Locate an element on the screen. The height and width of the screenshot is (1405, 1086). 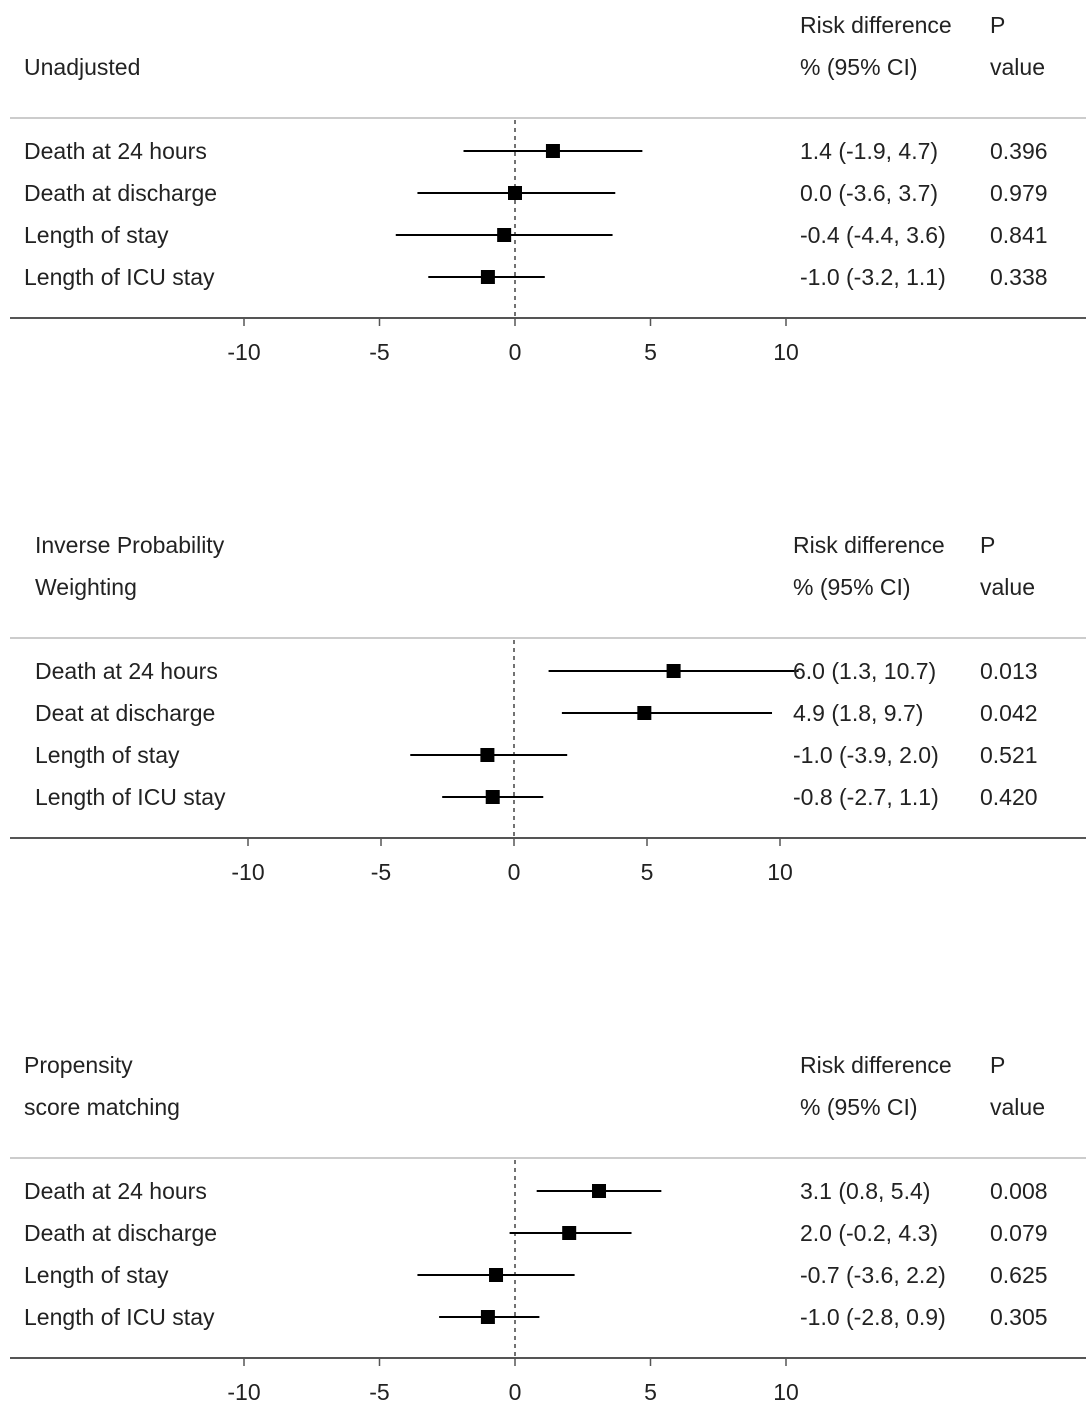
estimate-ci-value: -1.0 (-2.8, 0.9) is located at coordinates (873, 1317).